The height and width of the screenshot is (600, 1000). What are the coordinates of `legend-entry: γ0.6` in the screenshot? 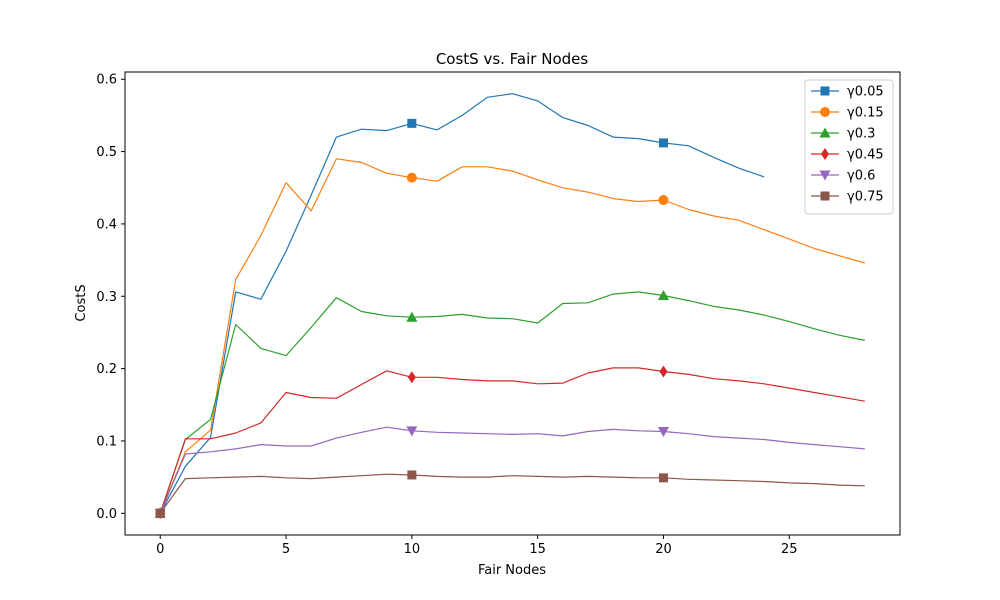 It's located at (843, 176).